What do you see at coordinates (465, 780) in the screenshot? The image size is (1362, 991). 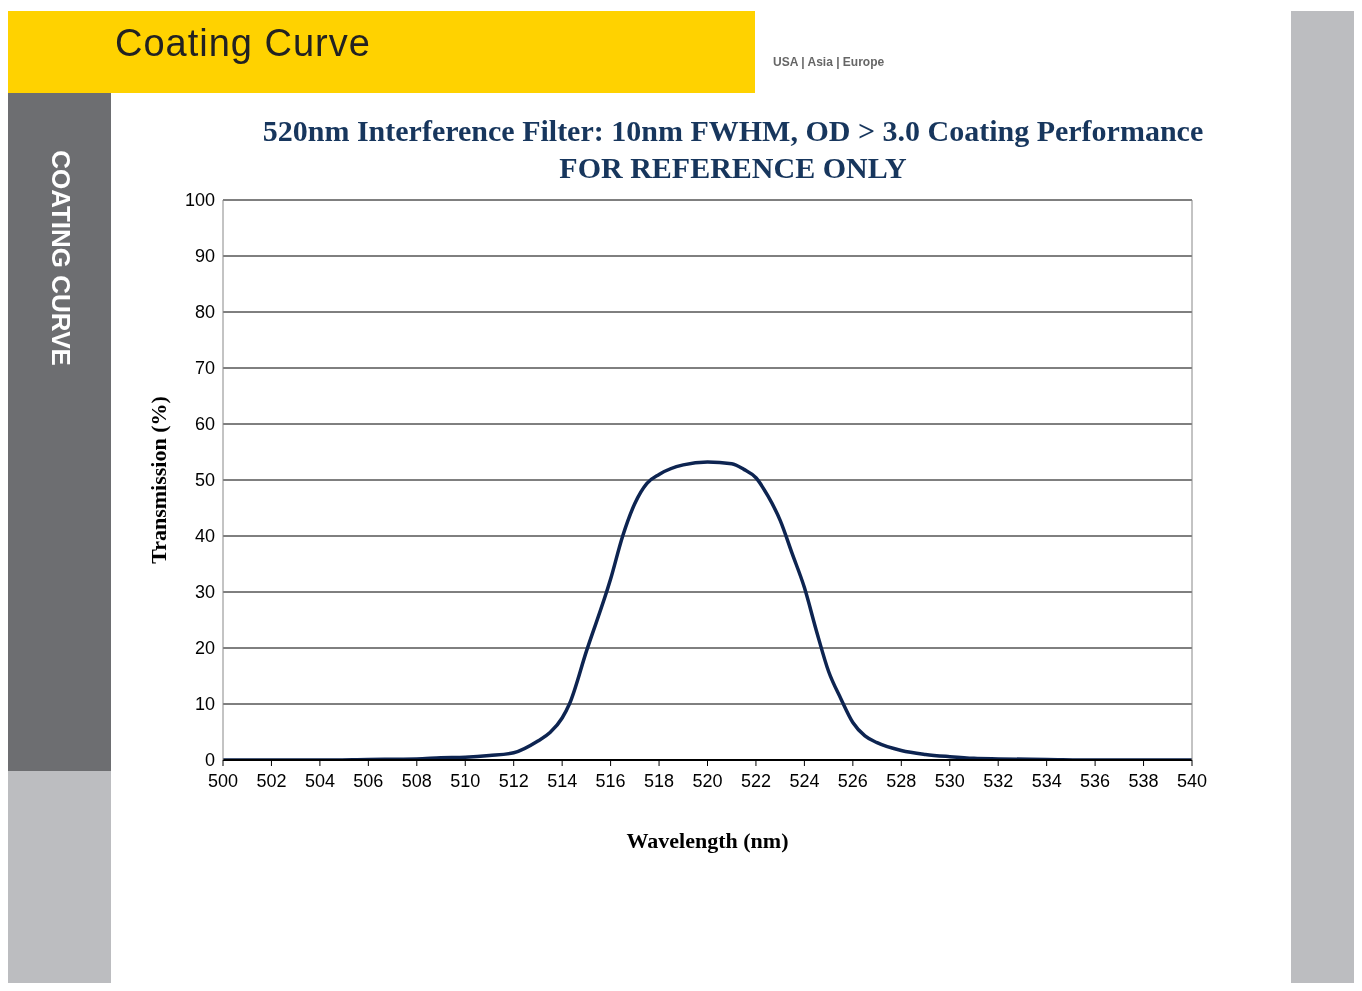 I see `x-tick-label: 510` at bounding box center [465, 780].